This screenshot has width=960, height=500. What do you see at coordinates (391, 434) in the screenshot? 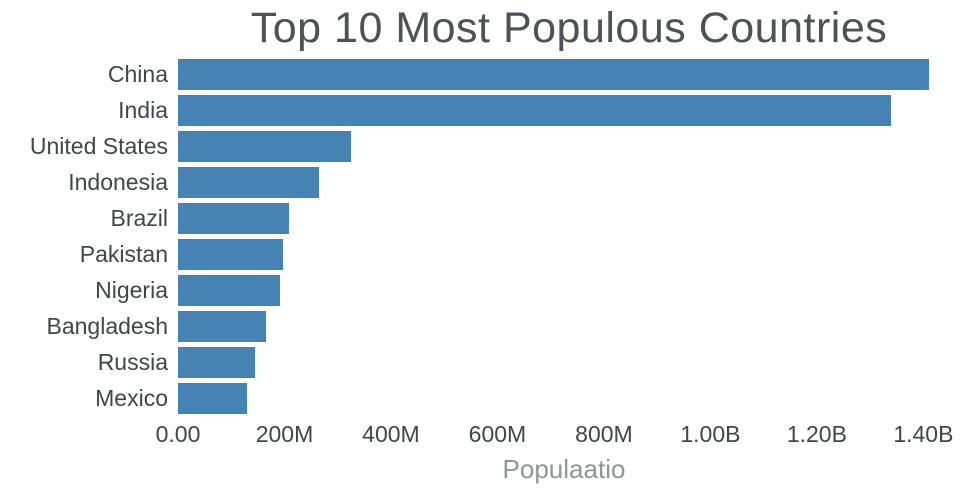
I see `x-tick-label: 400M` at bounding box center [391, 434].